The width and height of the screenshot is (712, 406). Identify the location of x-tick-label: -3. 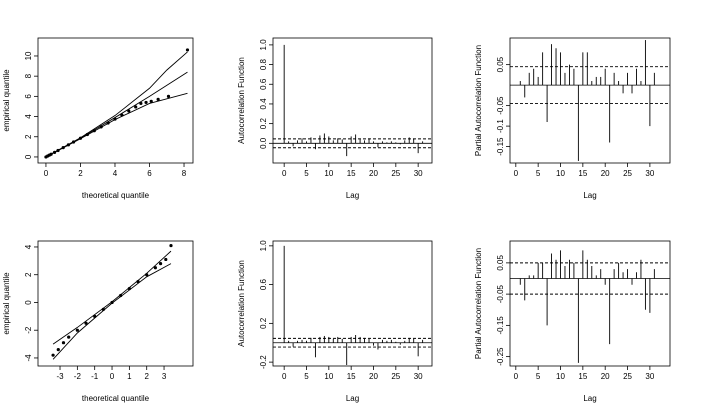
(60, 376).